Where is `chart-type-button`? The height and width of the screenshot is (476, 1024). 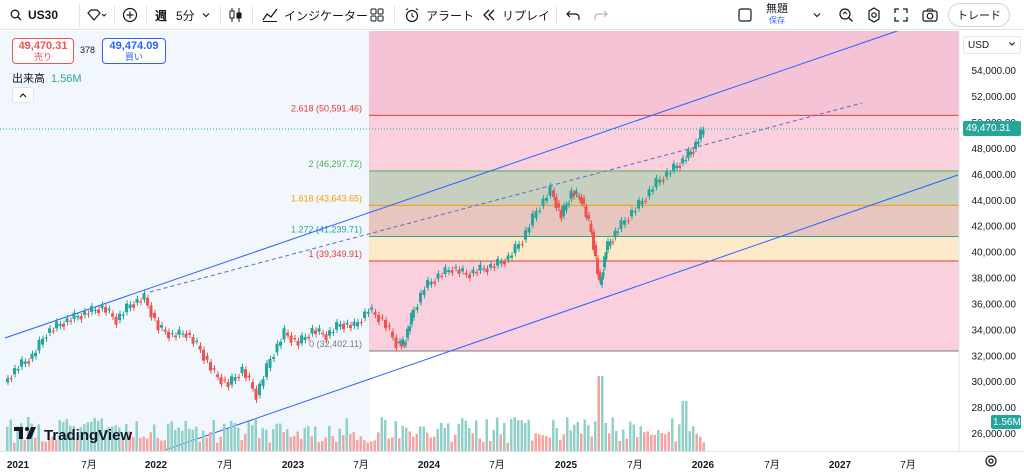 chart-type-button is located at coordinates (236, 15).